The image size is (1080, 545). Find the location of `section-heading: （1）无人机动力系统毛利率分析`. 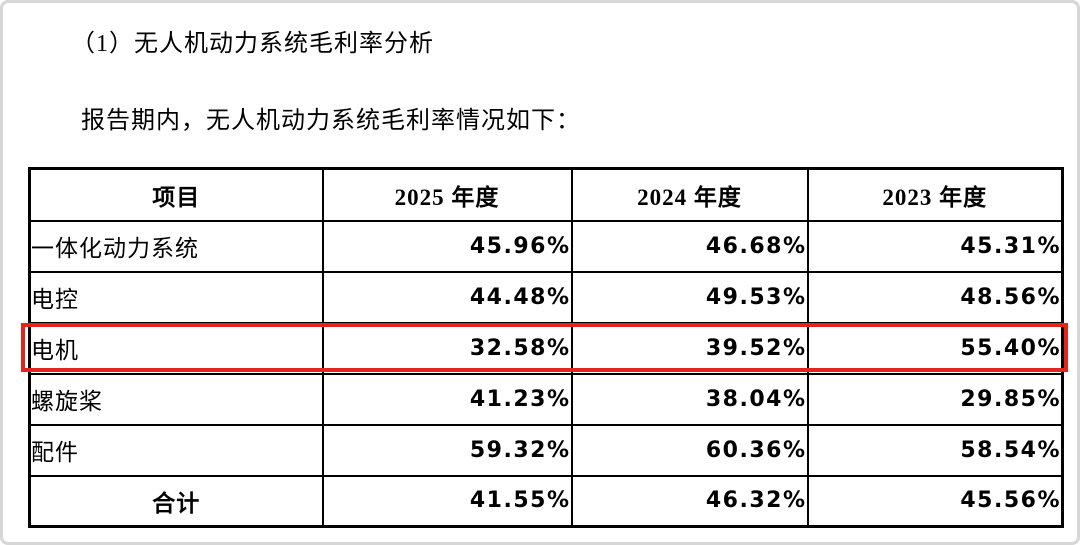

section-heading: （1）无人机动力系统毛利率分析 is located at coordinates (252, 44).